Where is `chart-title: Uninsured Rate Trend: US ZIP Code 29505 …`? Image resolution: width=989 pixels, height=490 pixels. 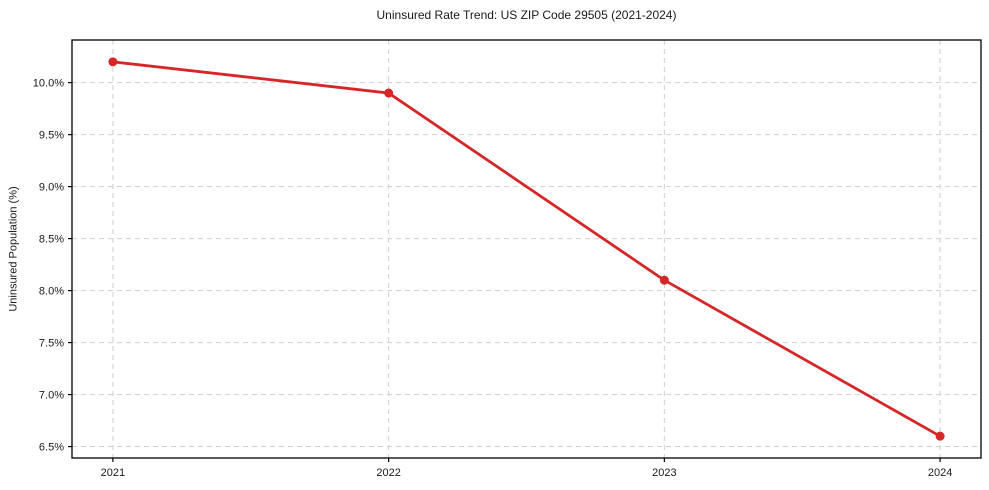 chart-title: Uninsured Rate Trend: US ZIP Code 29505 … is located at coordinates (526, 15).